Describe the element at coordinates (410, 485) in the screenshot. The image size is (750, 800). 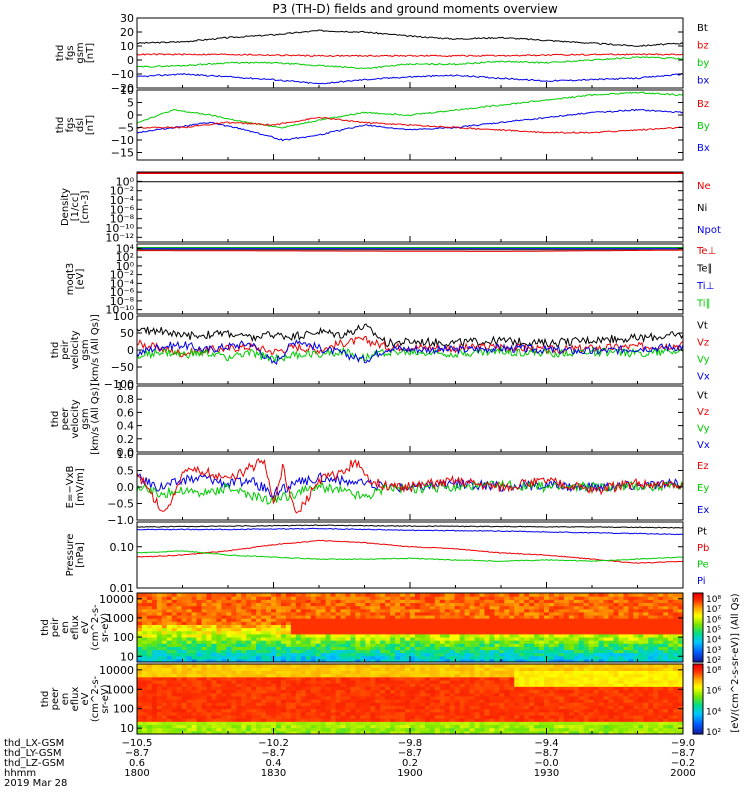
I see `series-line-red` at that location.